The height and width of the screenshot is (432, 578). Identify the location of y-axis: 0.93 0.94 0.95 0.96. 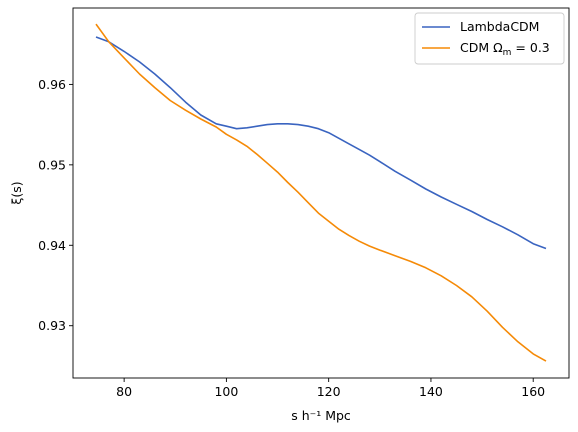
(55, 205).